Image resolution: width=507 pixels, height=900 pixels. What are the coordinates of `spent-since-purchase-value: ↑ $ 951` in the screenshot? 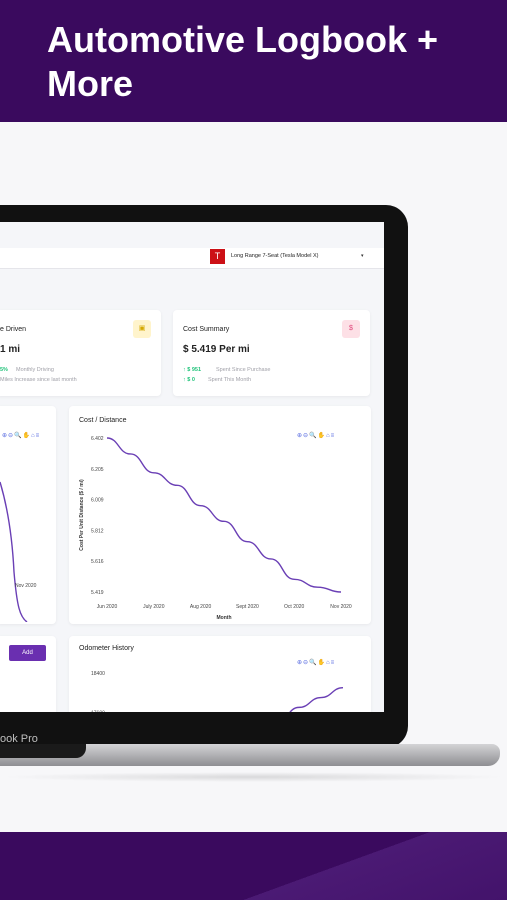 It's located at (192, 370).